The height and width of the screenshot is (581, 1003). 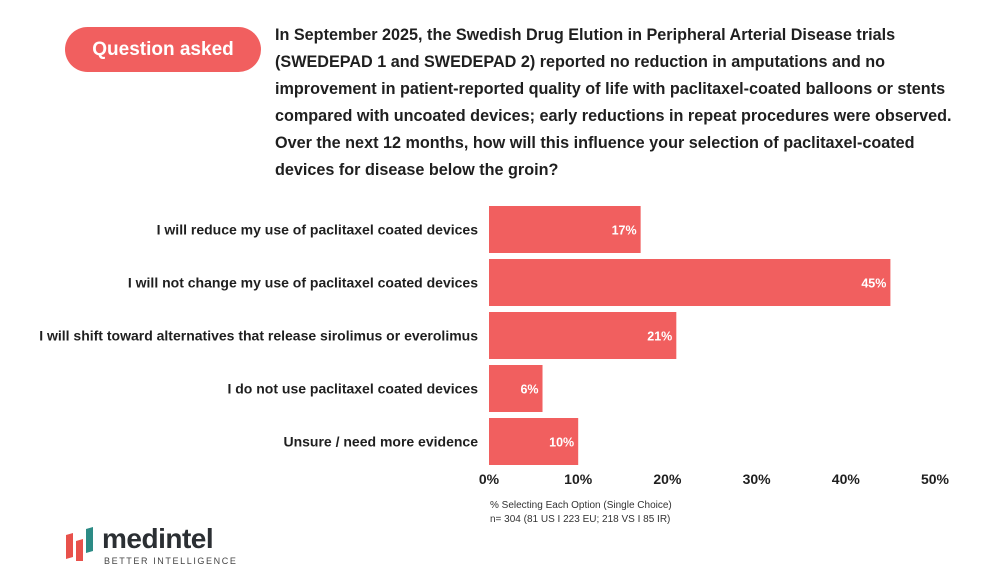 I want to click on x-axis-label: % Selecting Each Option (Single Choice), so click(x=581, y=505).